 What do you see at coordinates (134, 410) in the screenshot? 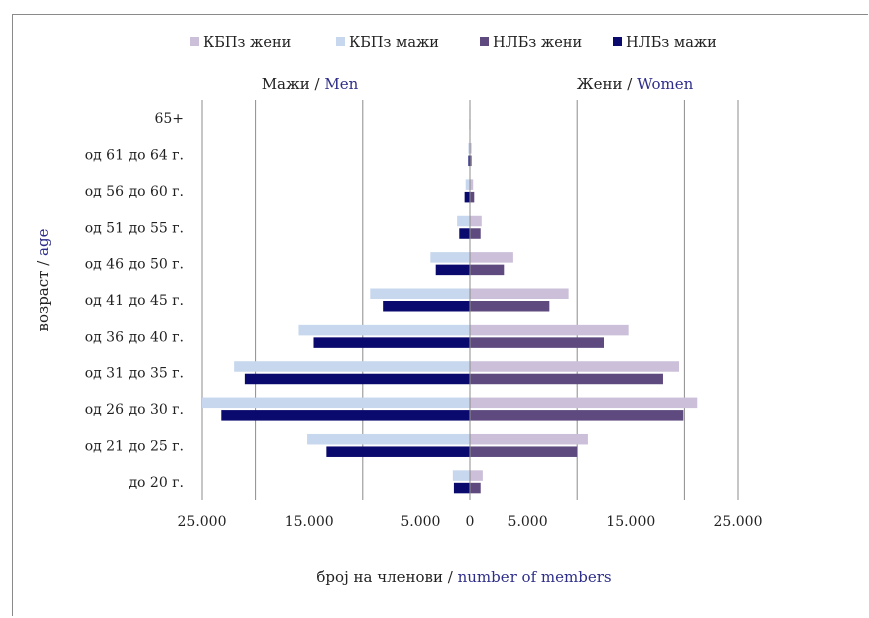
I see `category-label-2: од 26 до 30 г.` at bounding box center [134, 410].